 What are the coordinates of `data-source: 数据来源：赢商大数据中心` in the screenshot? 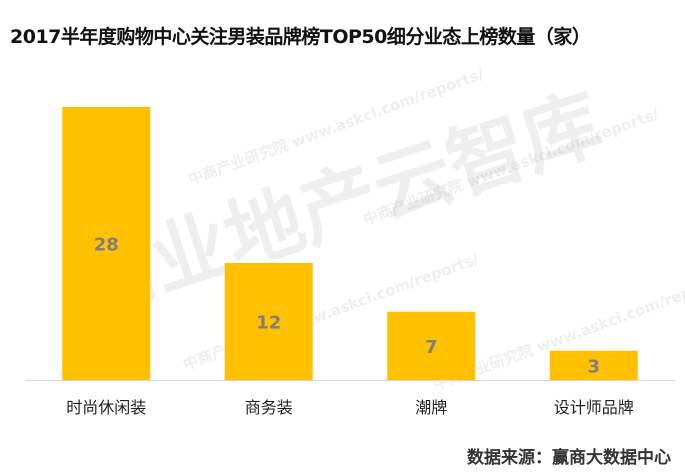 It's located at (569, 458).